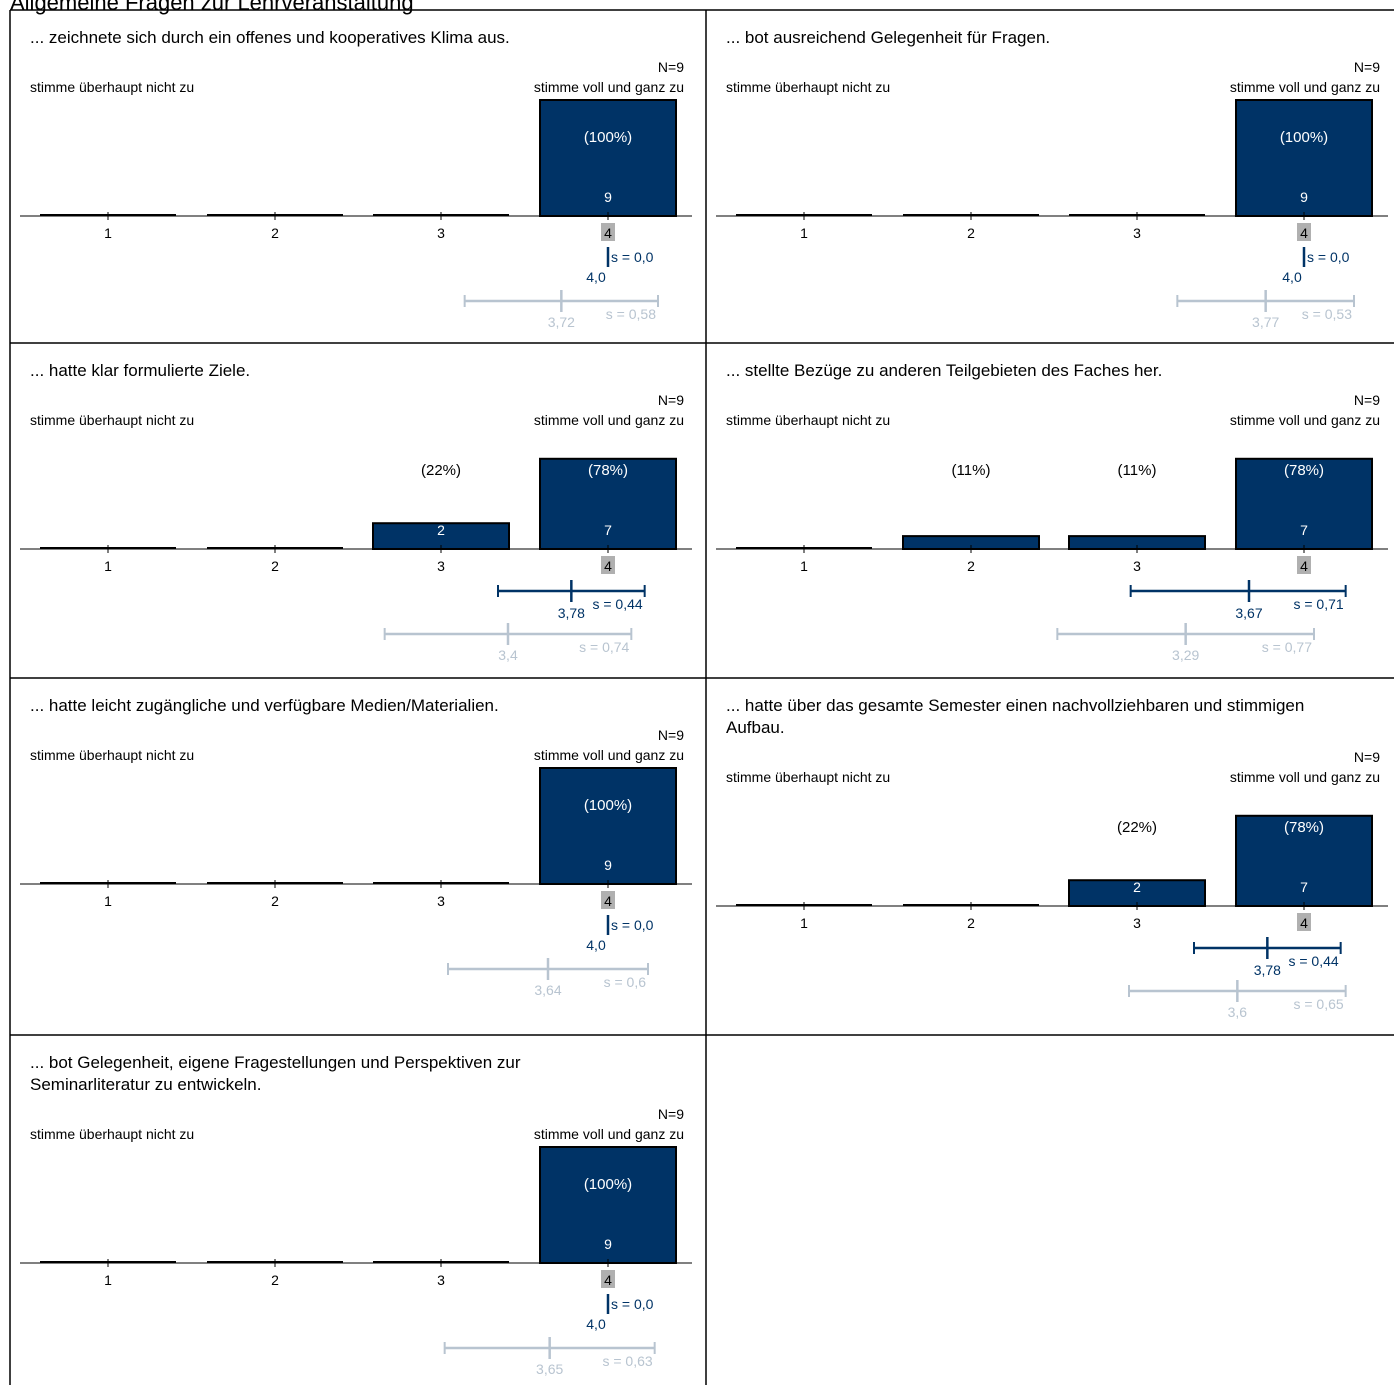 This screenshot has width=1394, height=1385. Describe the element at coordinates (627, 1361) in the screenshot. I see `reference-sd-label: s = 0,63` at that location.